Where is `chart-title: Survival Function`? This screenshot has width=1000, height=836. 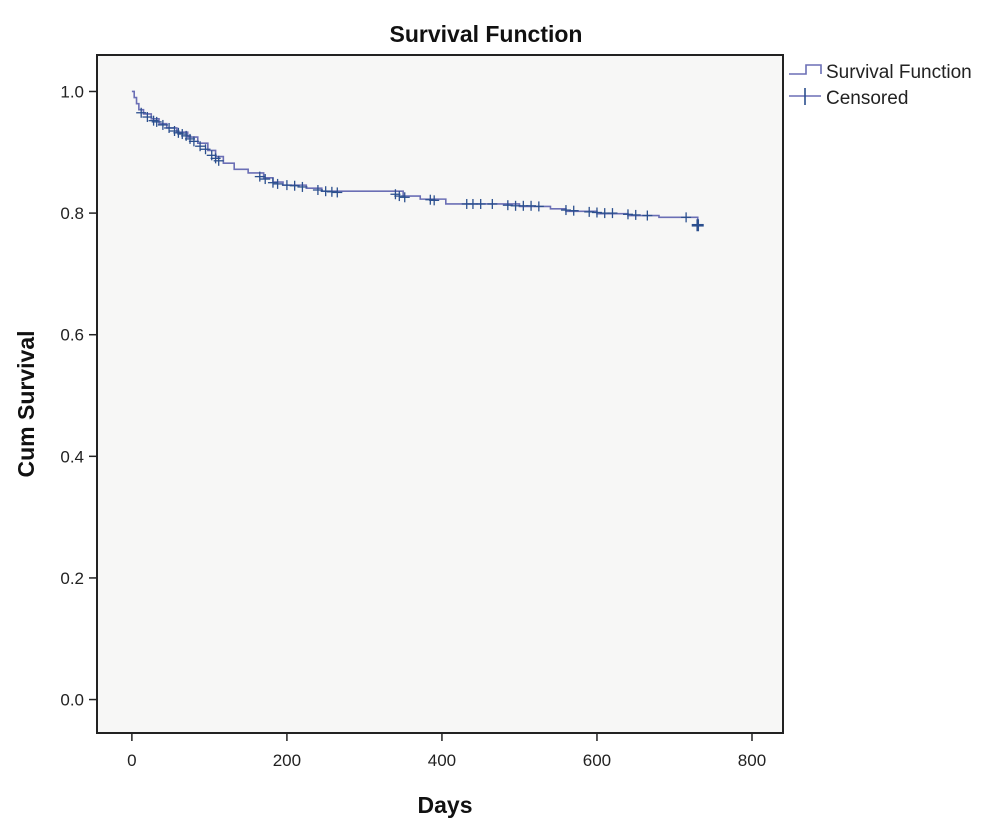 chart-title: Survival Function is located at coordinates (486, 34).